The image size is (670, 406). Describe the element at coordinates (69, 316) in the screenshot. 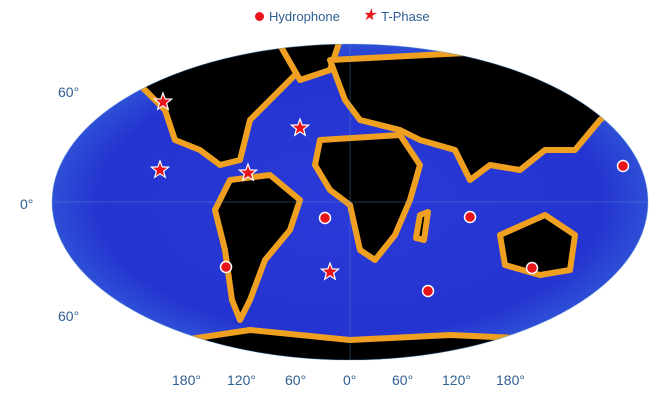

I see `lat-label-60s: 60°` at that location.